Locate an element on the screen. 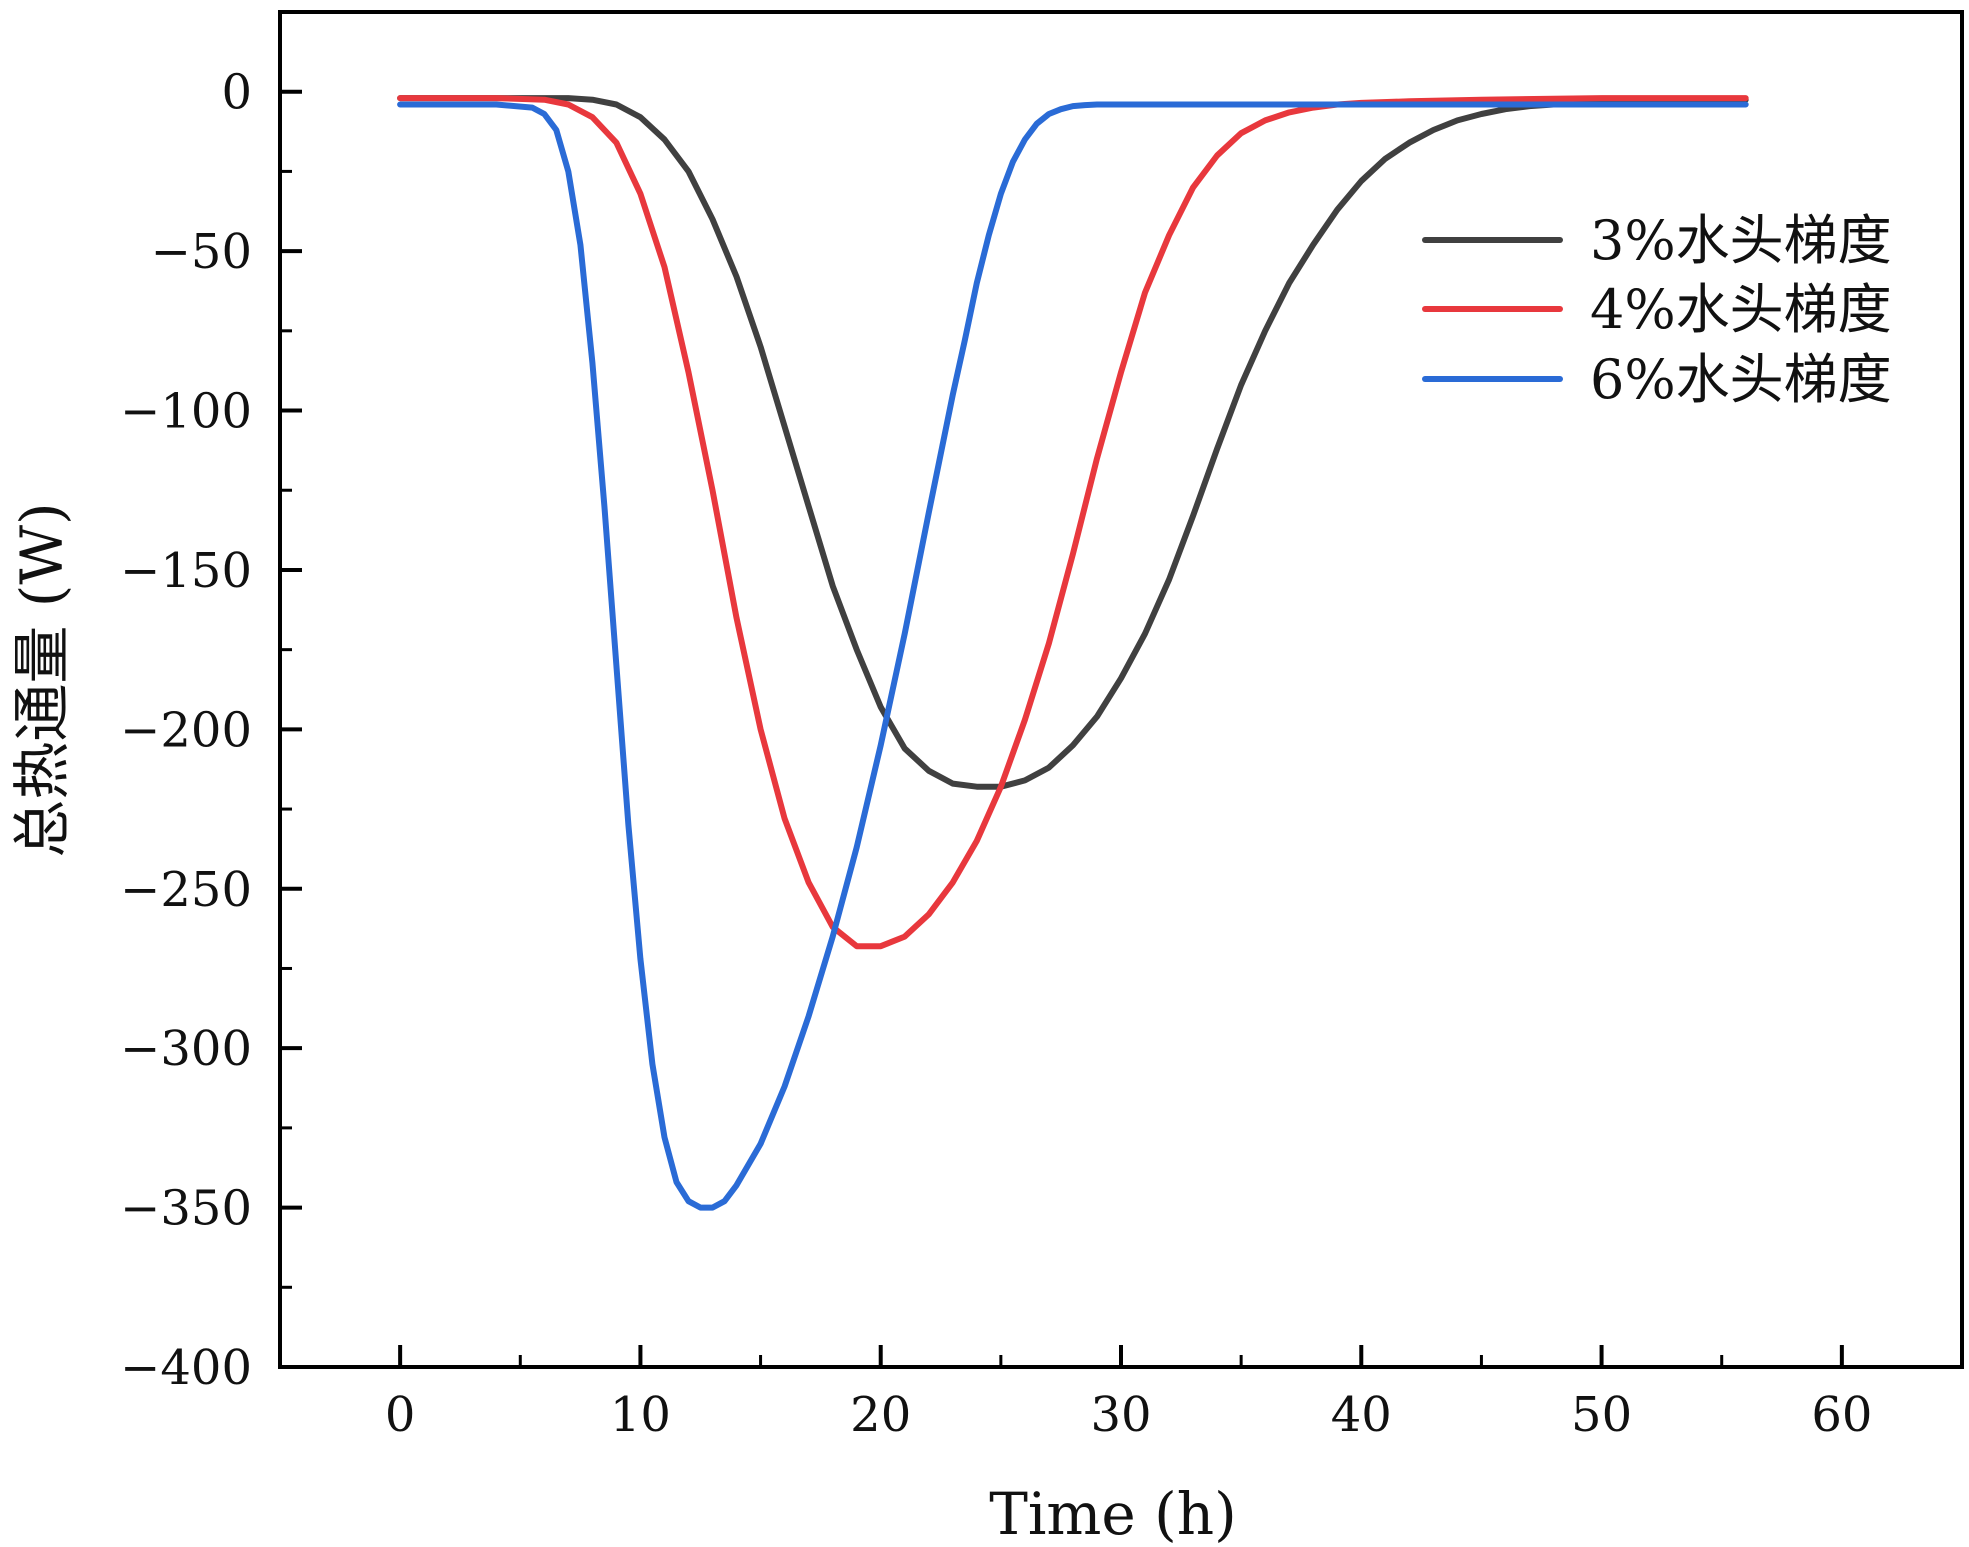 This screenshot has height=1547, width=1969. y-tick-label: −250 is located at coordinates (186, 890).